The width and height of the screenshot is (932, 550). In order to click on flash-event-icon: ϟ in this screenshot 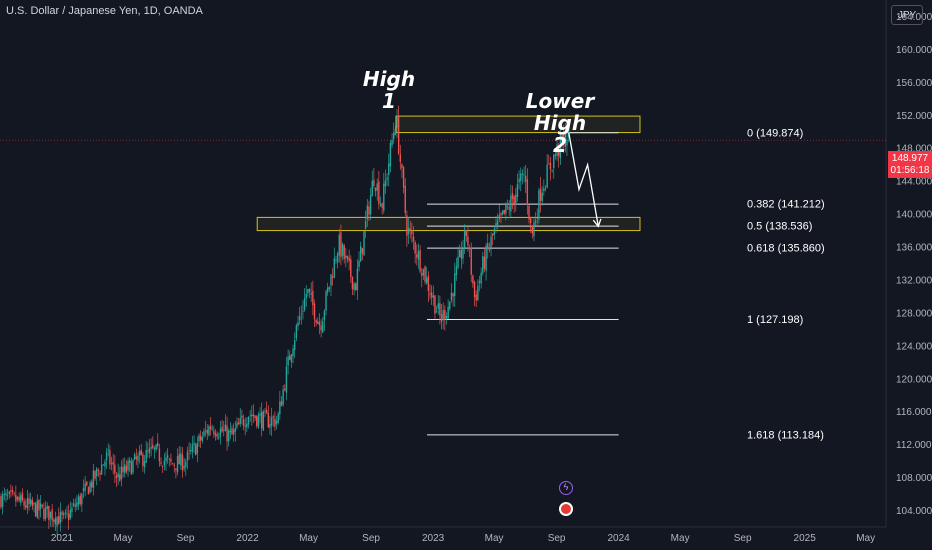, I will do `click(566, 488)`.